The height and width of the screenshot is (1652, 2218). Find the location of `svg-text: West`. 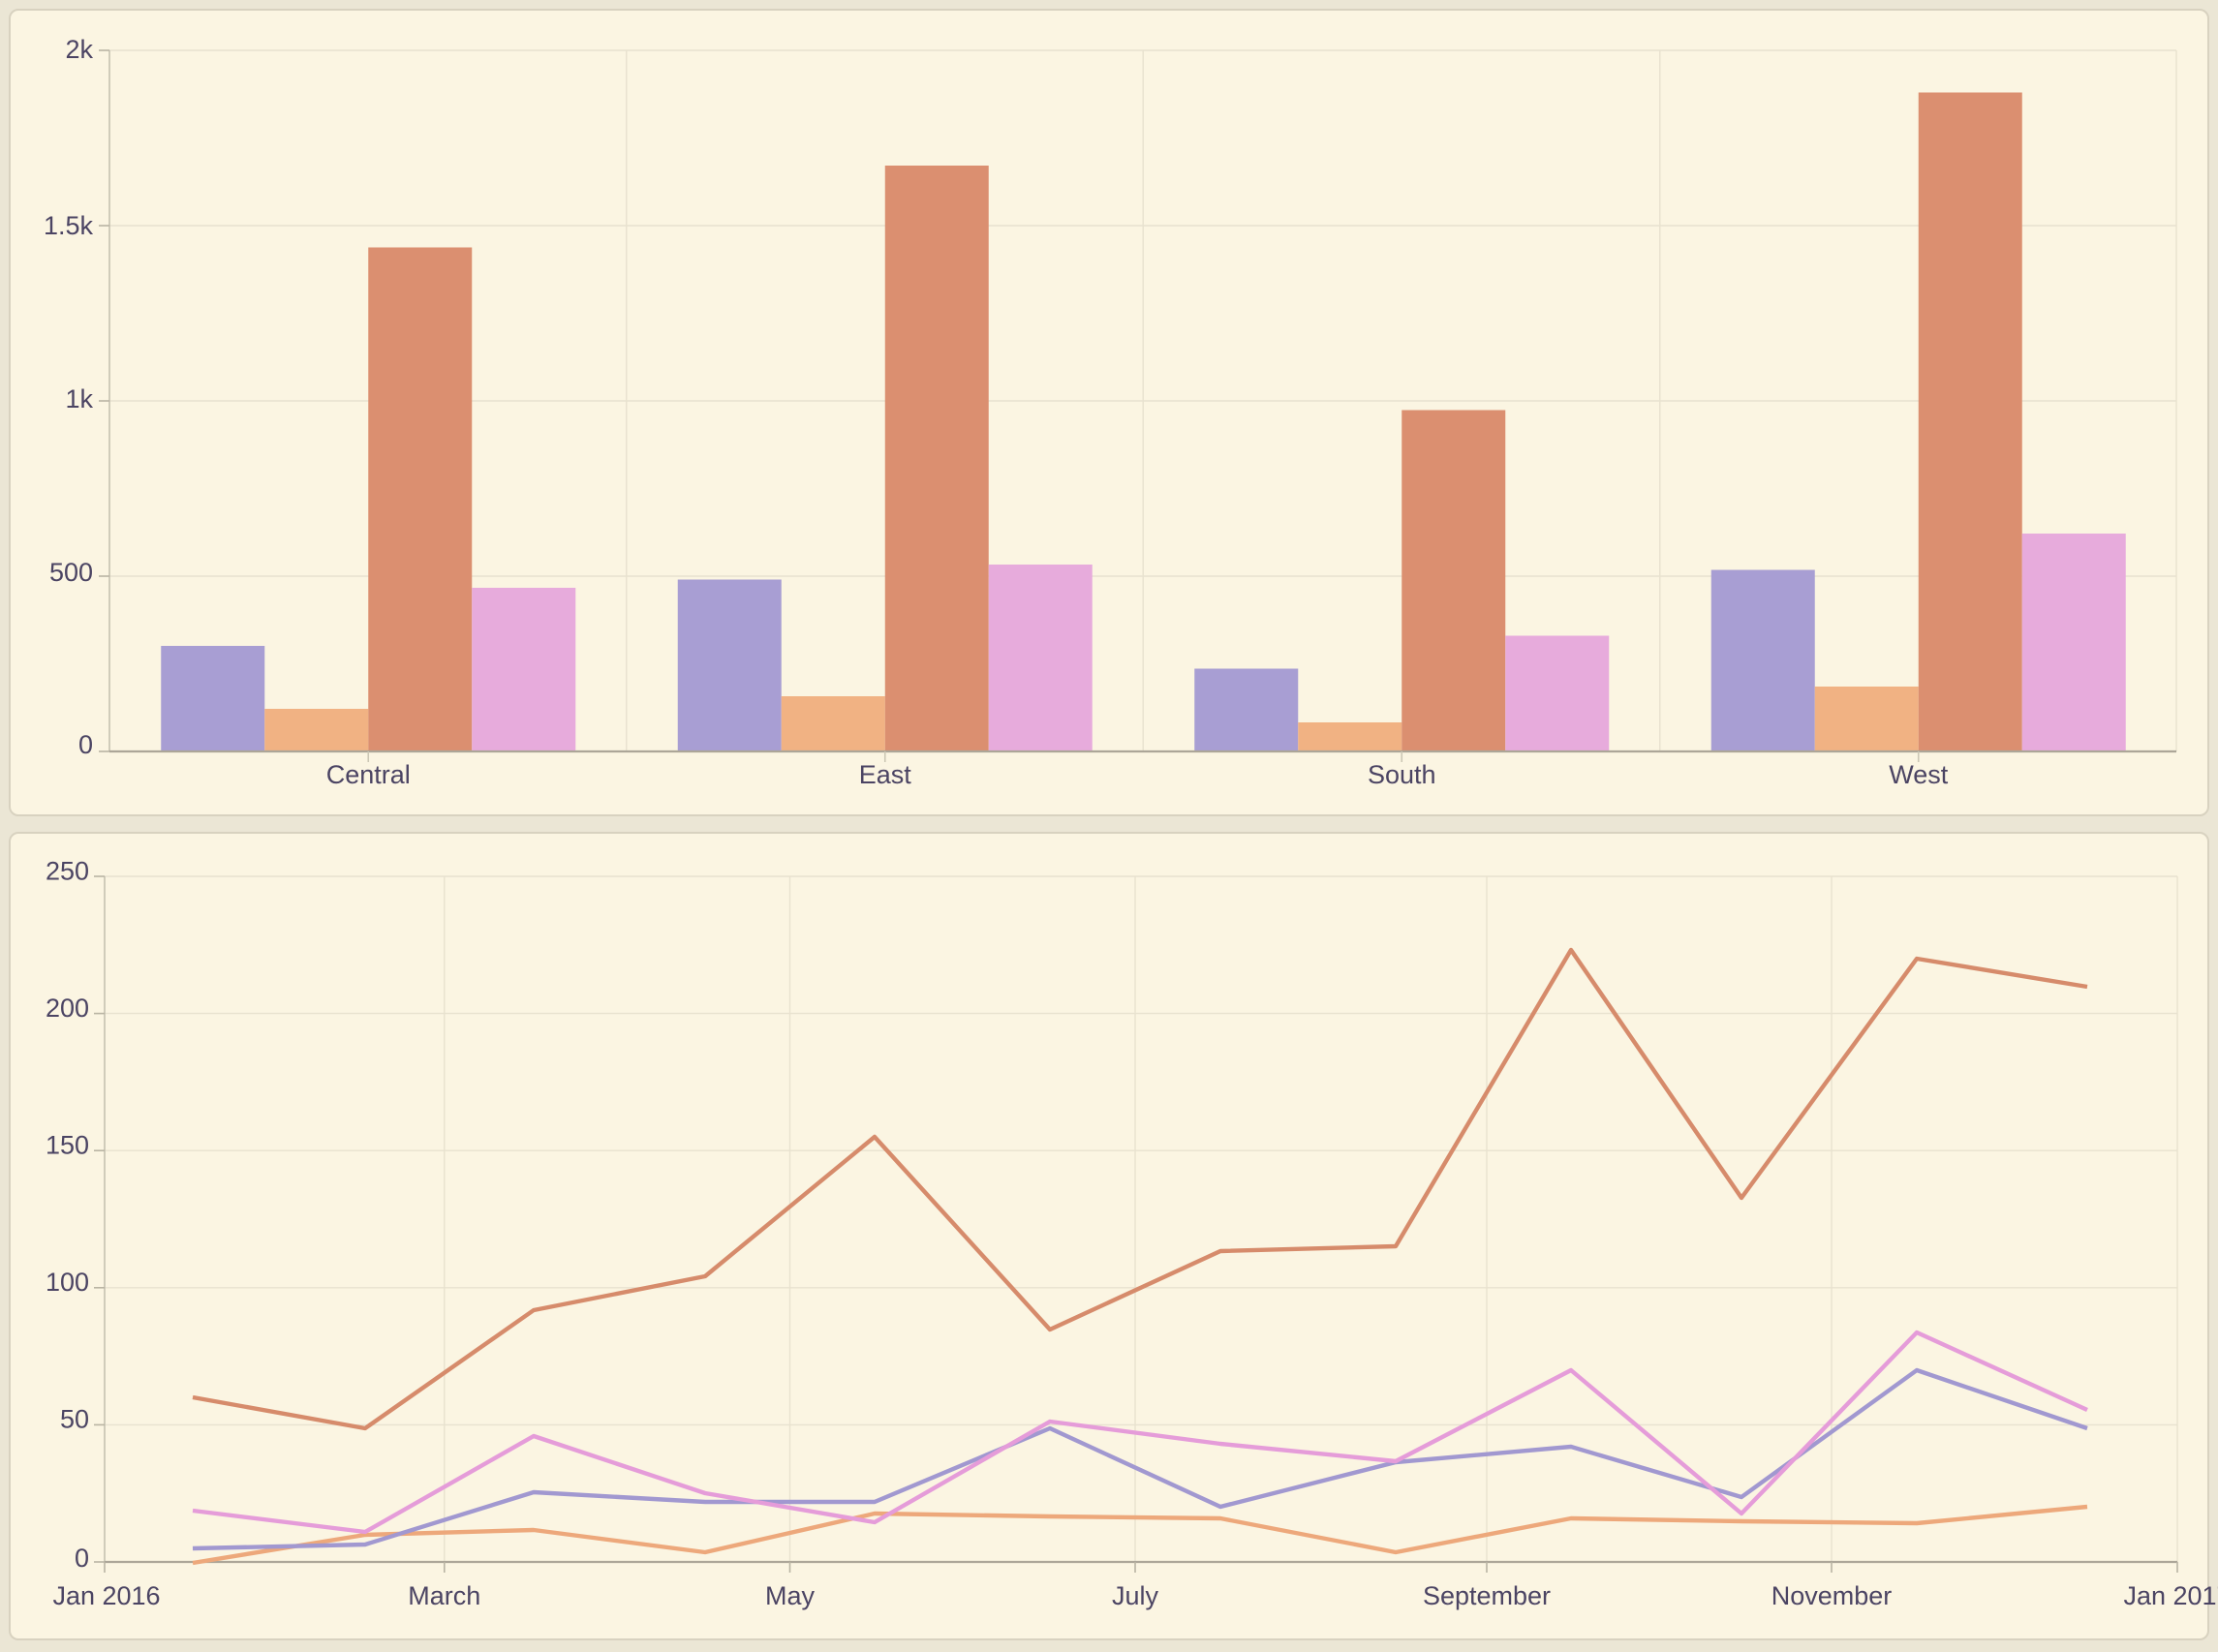

svg-text: West is located at coordinates (1919, 774).